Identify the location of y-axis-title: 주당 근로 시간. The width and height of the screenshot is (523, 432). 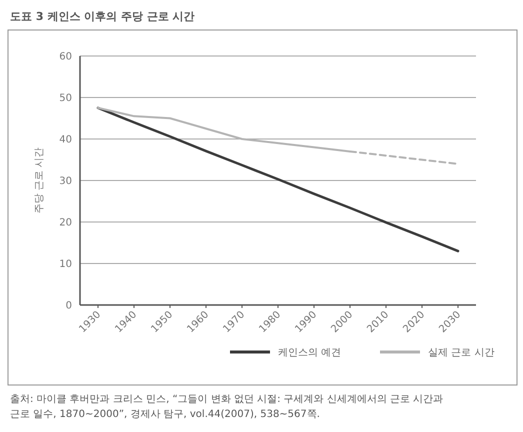
(39, 180).